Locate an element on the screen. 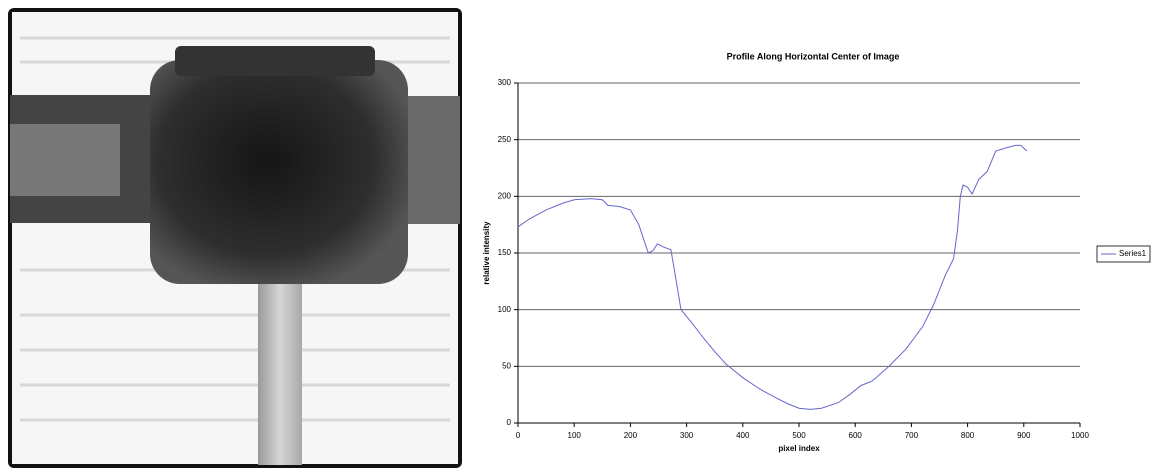 Image resolution: width=1153 pixels, height=475 pixels. y-tick-label: 250 is located at coordinates (505, 139).